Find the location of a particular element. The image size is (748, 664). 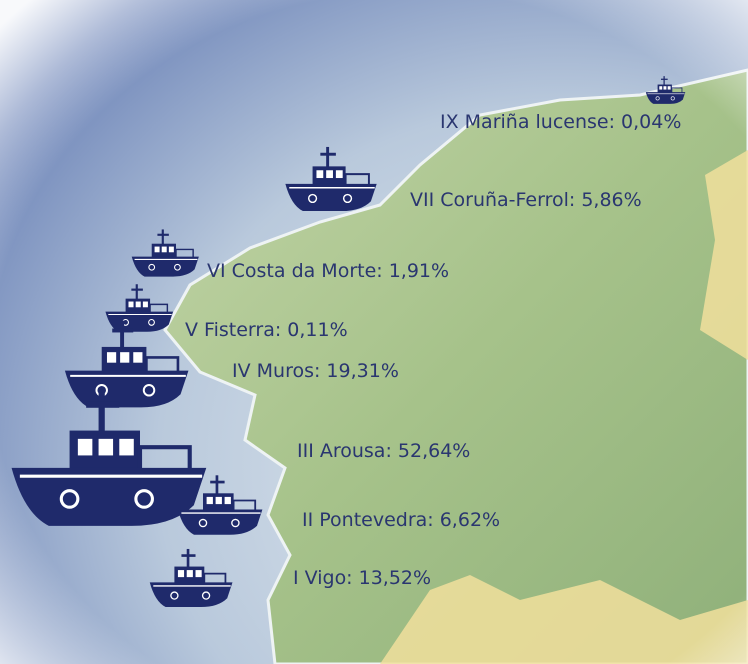

region-label: VI Costa da Morte: 1,91% is located at coordinates (328, 271).